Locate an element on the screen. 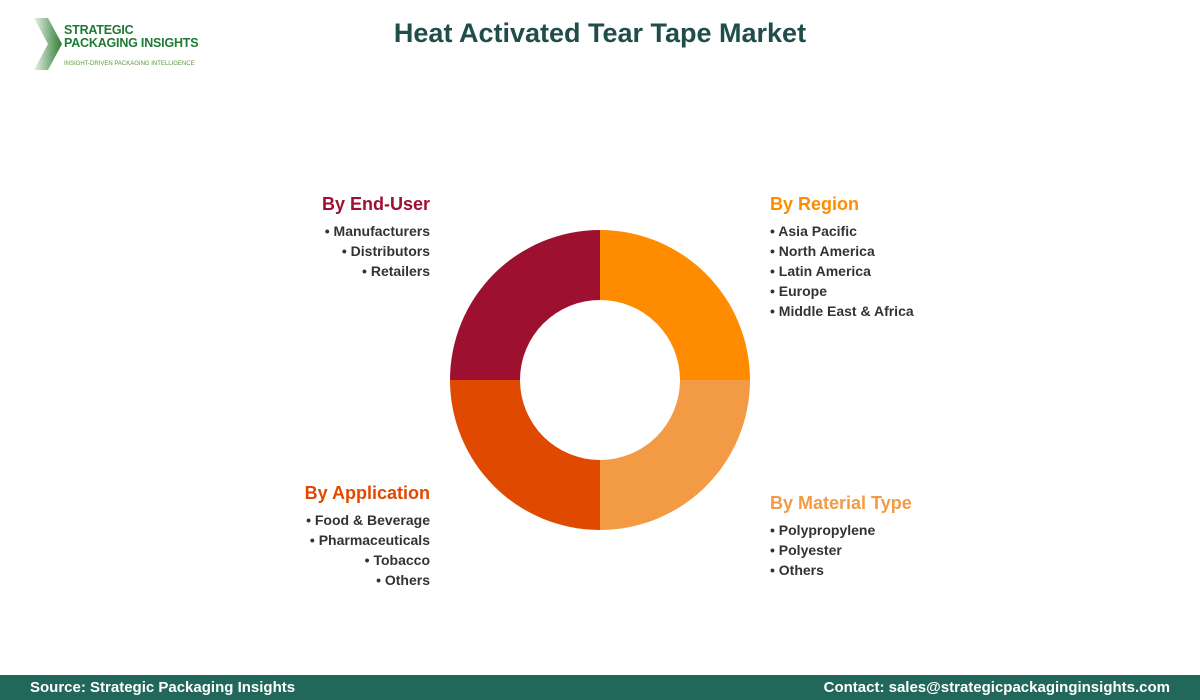  segment-end-user is located at coordinates (525, 305).